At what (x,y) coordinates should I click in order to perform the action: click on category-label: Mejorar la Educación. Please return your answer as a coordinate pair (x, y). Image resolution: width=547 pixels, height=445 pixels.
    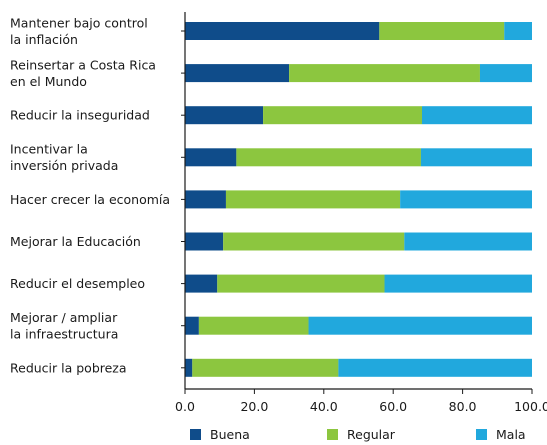
    Looking at the image, I should click on (75, 241).